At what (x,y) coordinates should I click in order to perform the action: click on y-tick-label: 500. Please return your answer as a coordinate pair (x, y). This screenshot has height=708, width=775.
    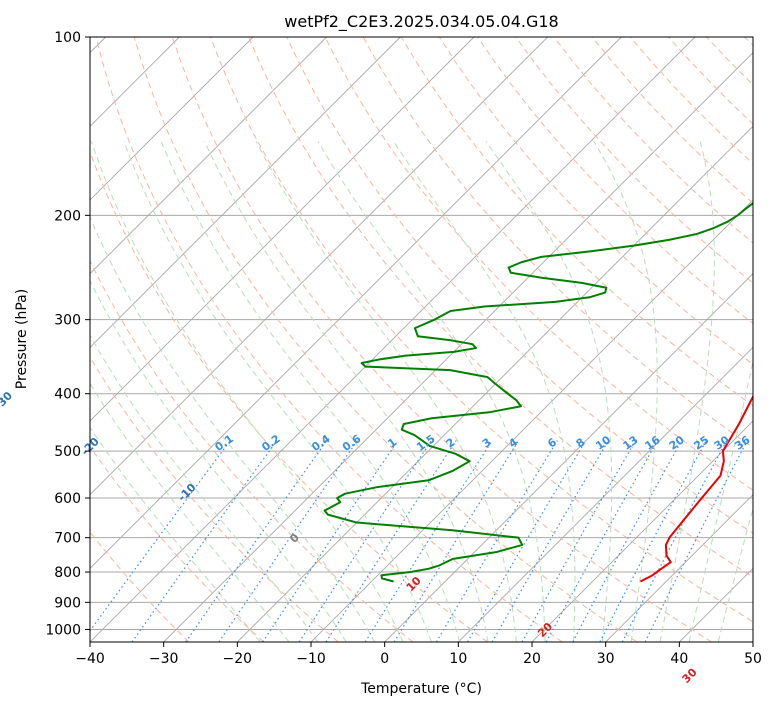
    Looking at the image, I should click on (67, 452).